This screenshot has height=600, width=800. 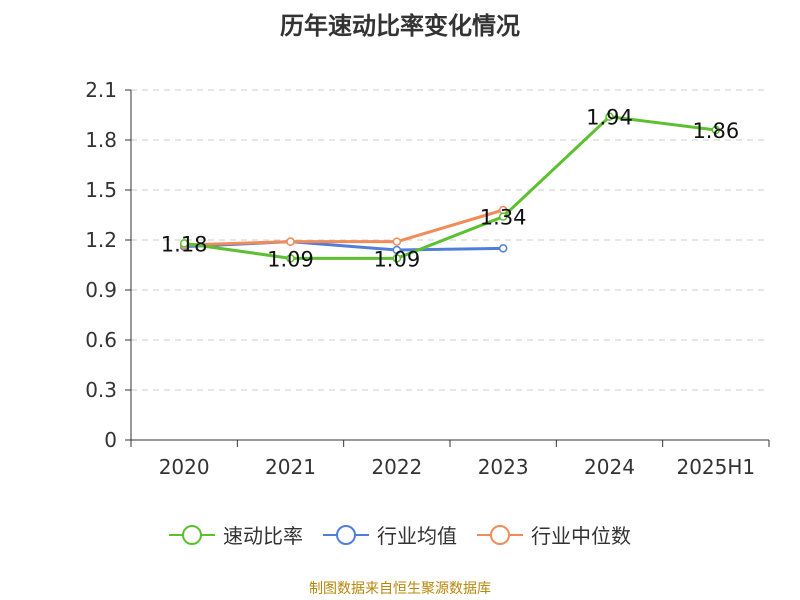 I want to click on data-label: 1.86, so click(x=715, y=131).